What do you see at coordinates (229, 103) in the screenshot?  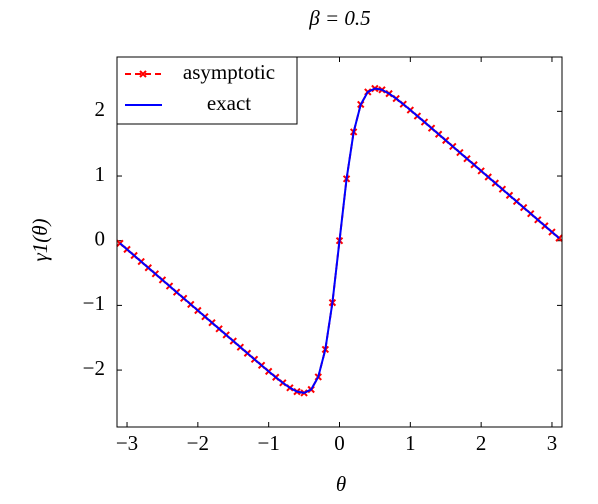 I see `legend-label: exact` at bounding box center [229, 103].